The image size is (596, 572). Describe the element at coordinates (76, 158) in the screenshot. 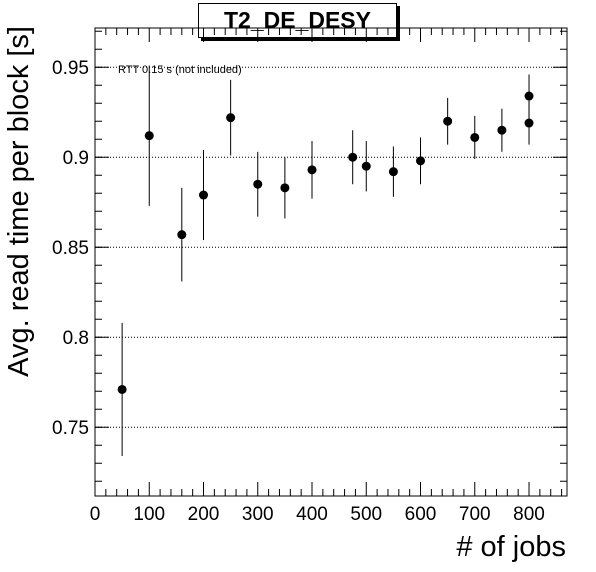

I see `y-tick-label: 0.9` at that location.